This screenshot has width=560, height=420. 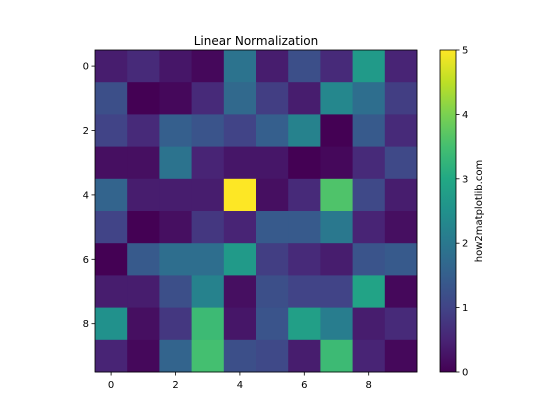 What do you see at coordinates (465, 115) in the screenshot?
I see `colorbar-tick-label: 4` at bounding box center [465, 115].